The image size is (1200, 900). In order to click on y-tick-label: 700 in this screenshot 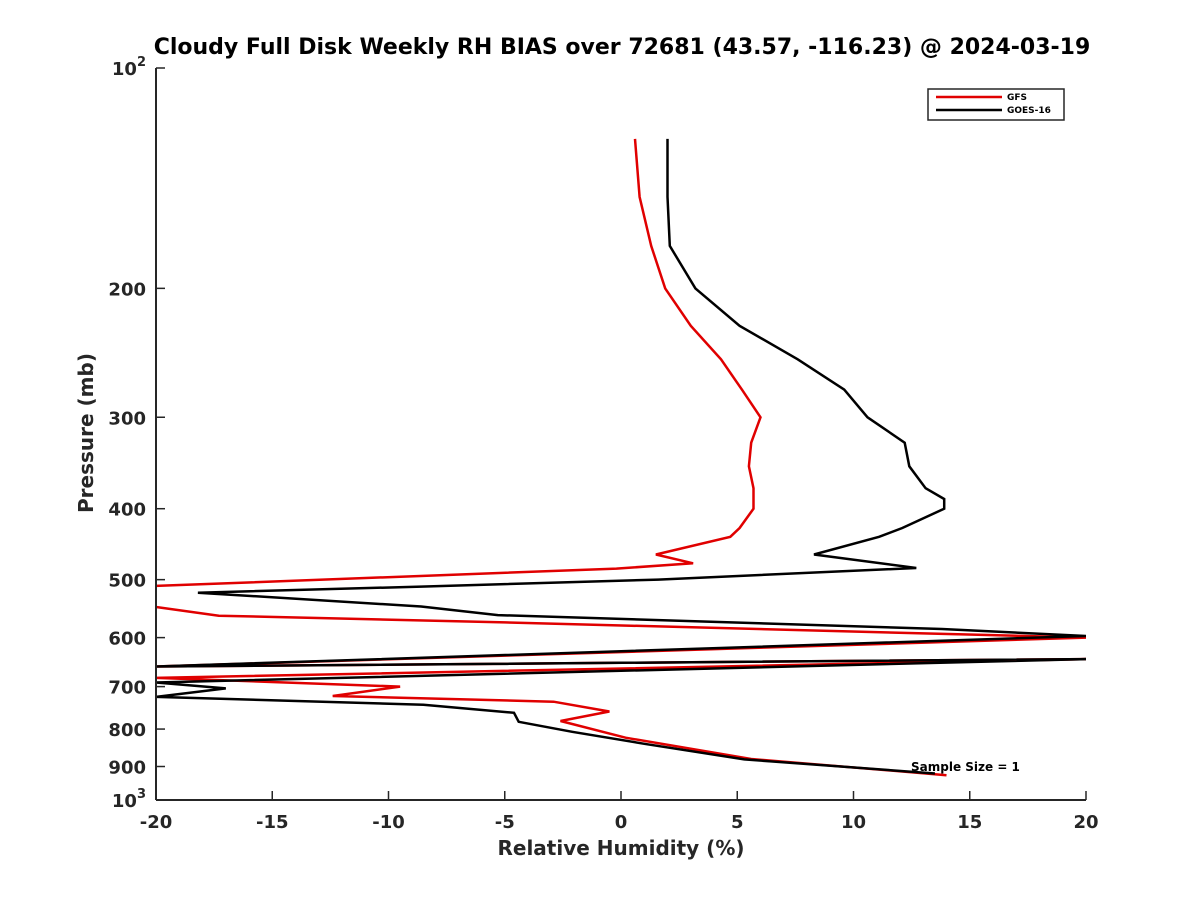, I will do `click(127, 688)`.